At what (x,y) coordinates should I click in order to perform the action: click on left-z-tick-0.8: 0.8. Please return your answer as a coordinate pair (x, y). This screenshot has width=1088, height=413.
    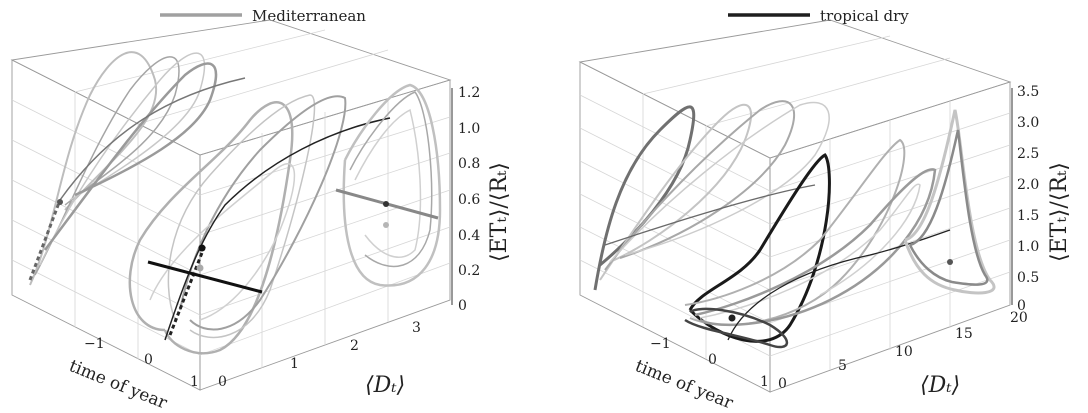
    Looking at the image, I should click on (469, 164).